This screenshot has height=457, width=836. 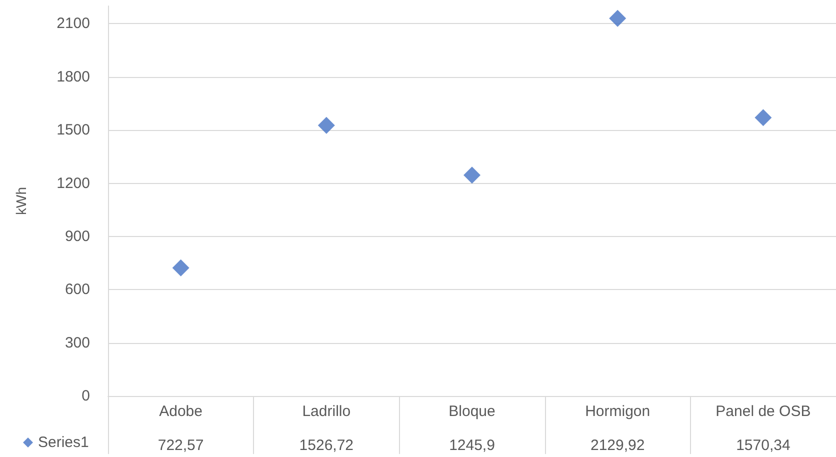 I want to click on data-label: 2129,92, so click(x=617, y=445).